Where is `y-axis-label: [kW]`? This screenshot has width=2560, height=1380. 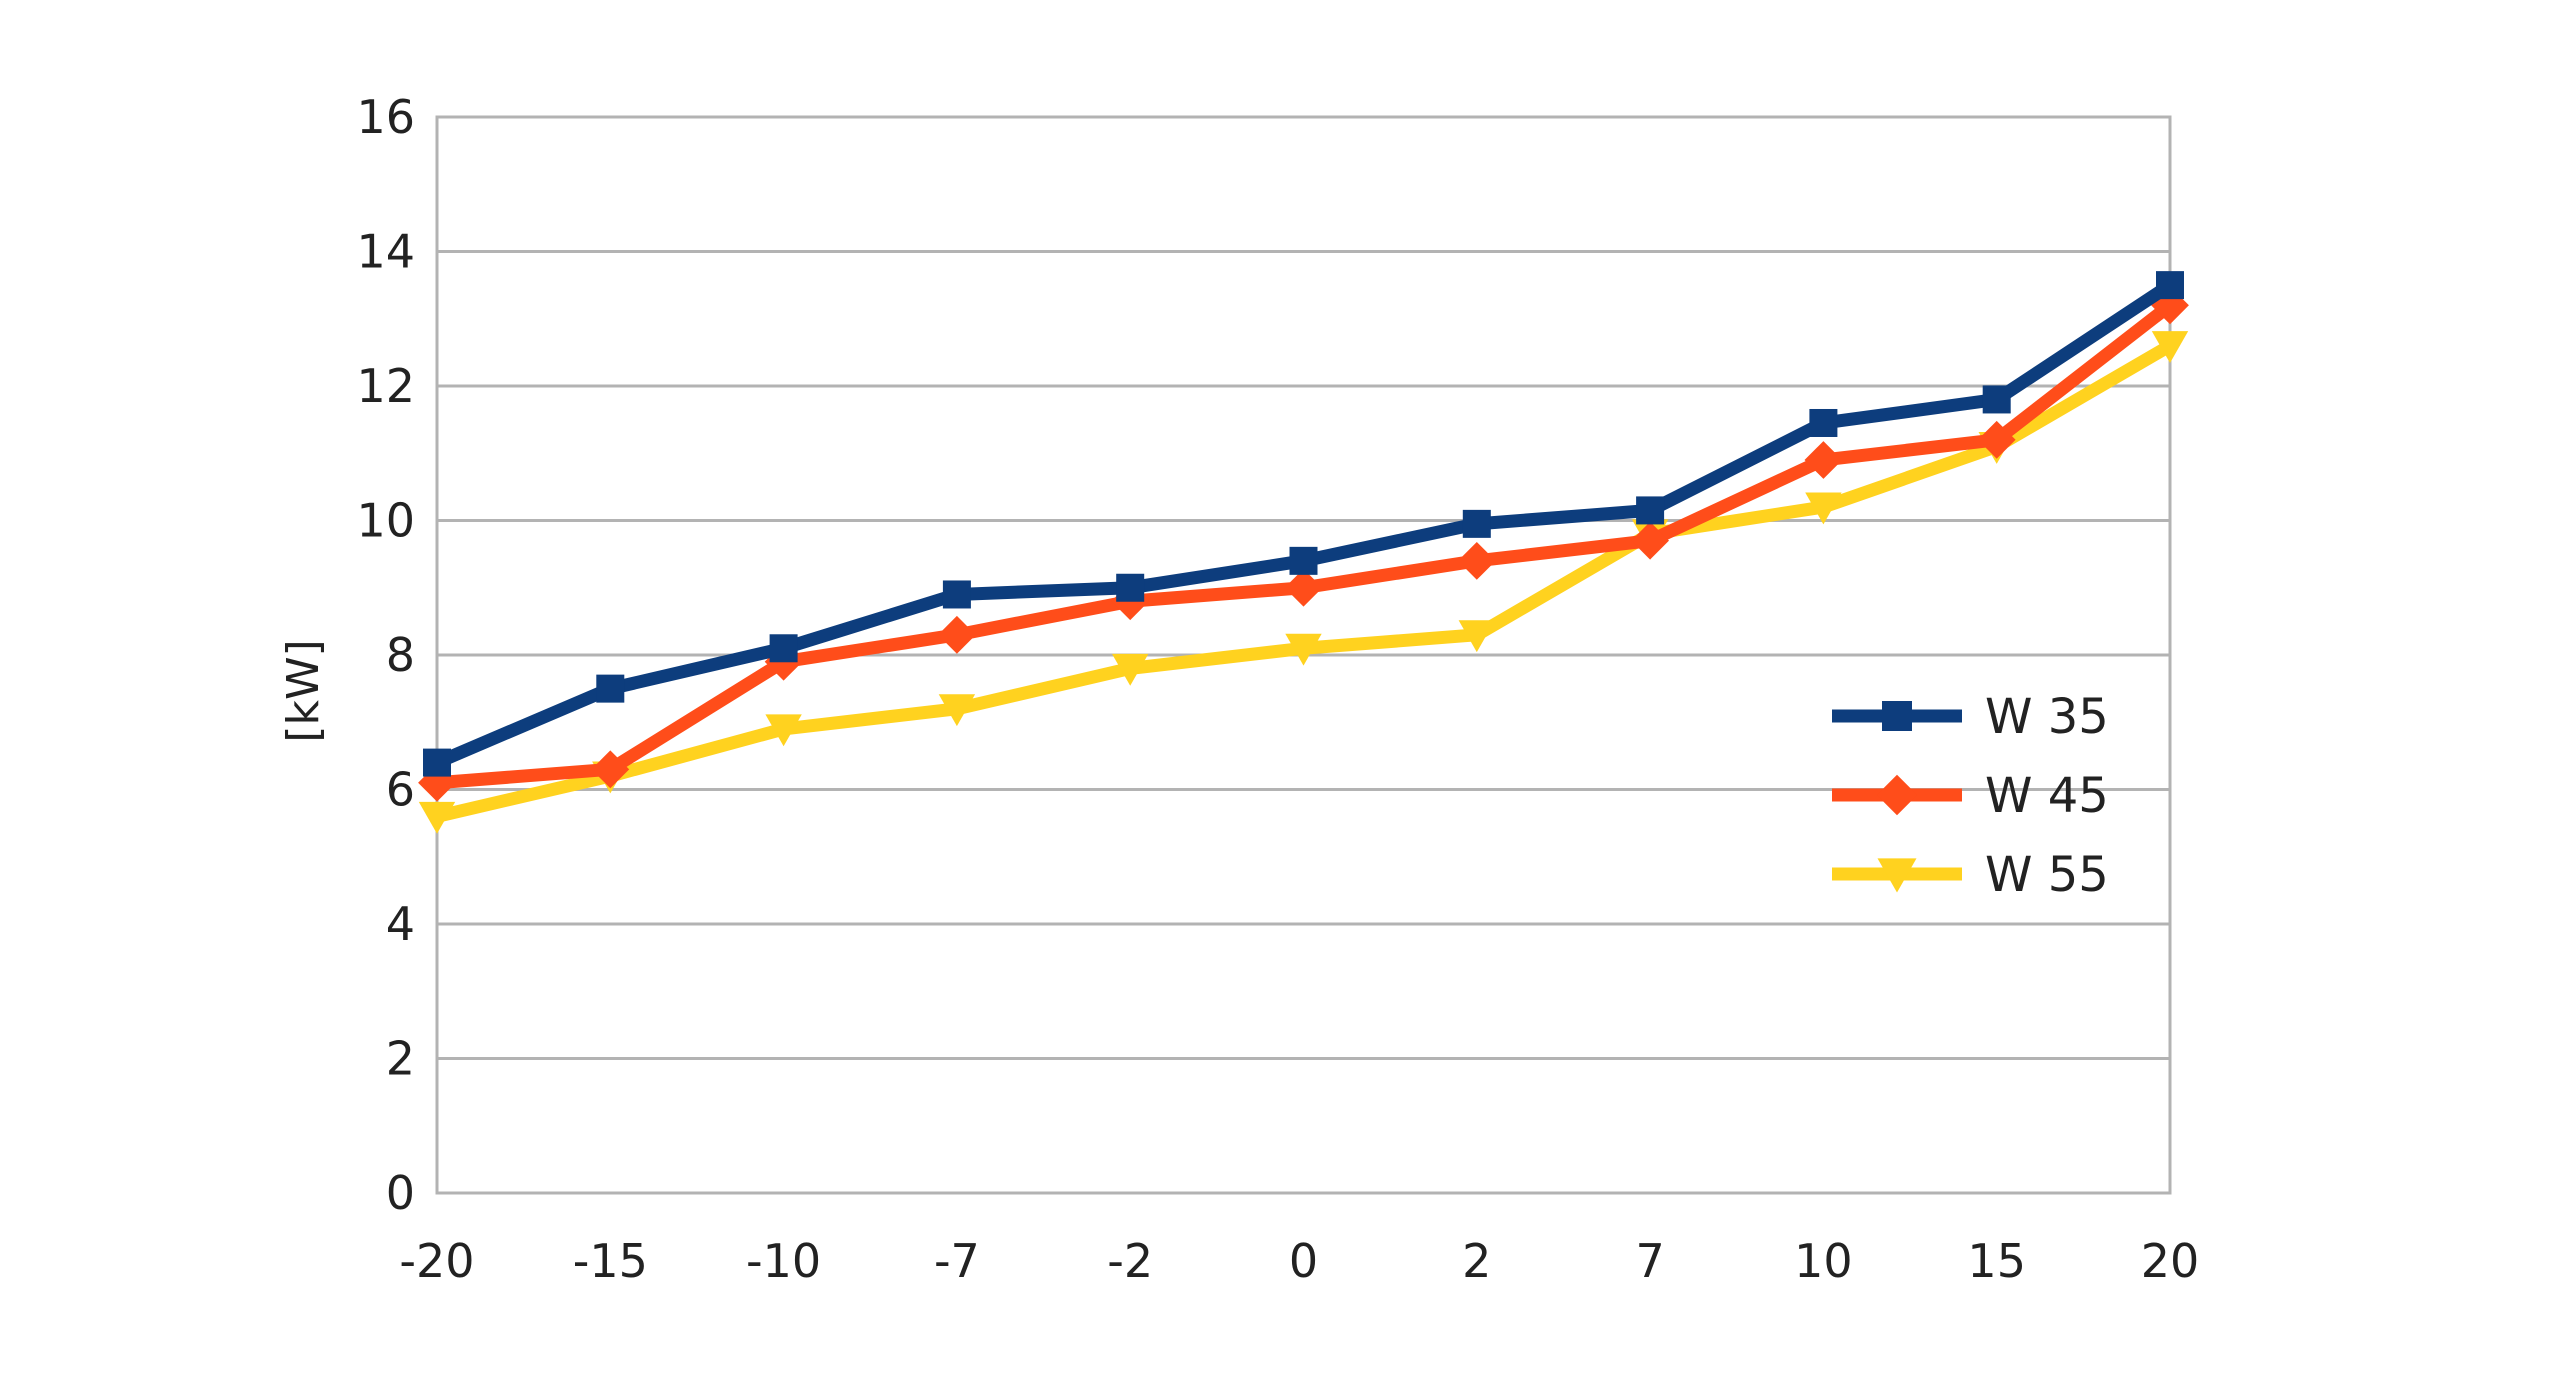
y-axis-label: [kW] is located at coordinates (303, 690).